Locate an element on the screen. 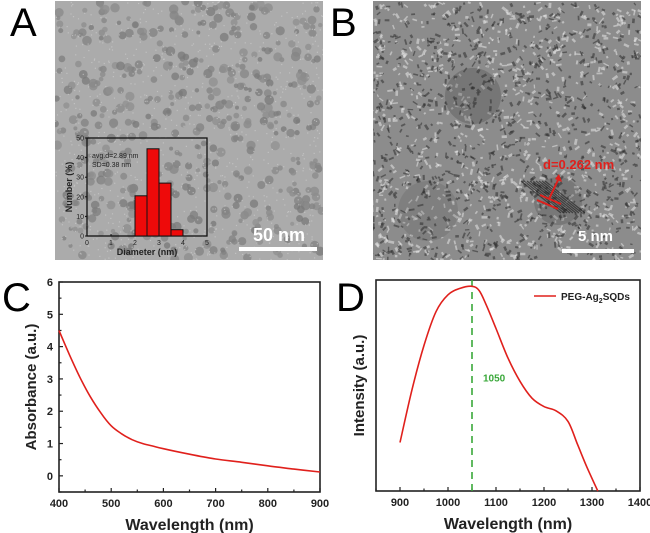  inset-stats: avg.d=2.89 nm SD=0.38 nm is located at coordinates (115, 161).